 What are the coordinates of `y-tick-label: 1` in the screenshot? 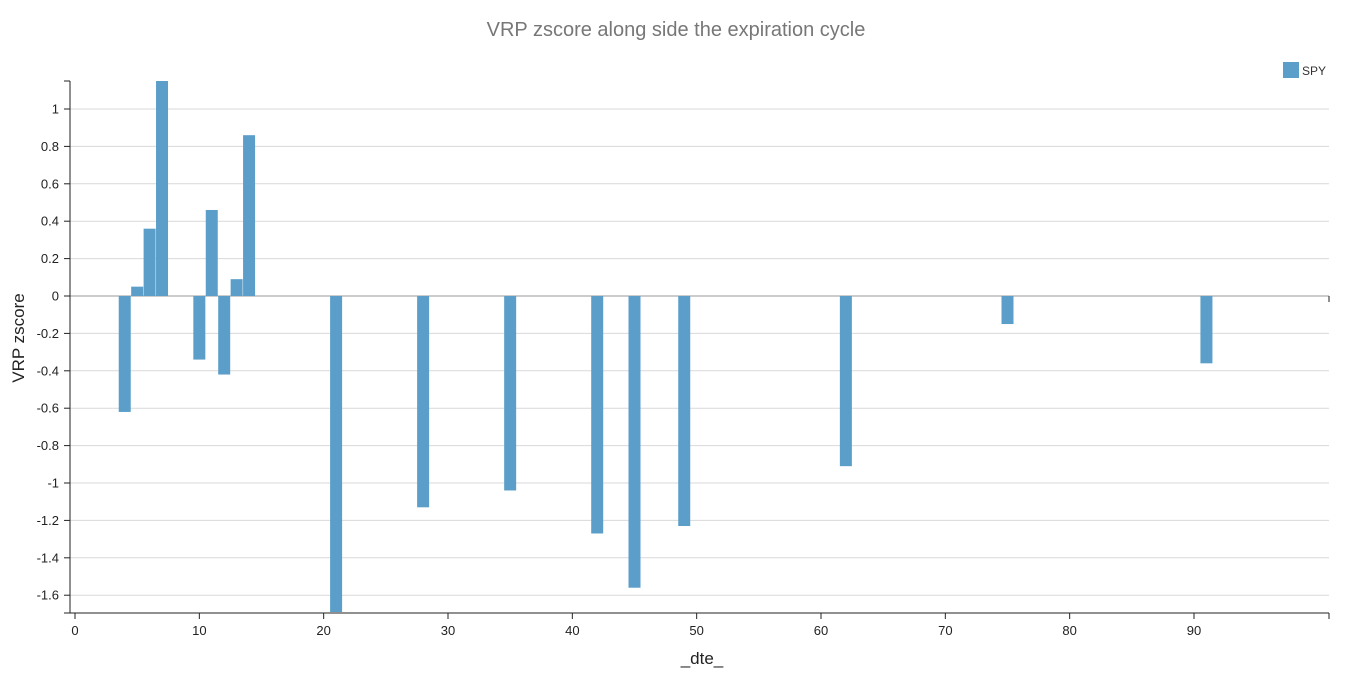 It's located at (55, 109).